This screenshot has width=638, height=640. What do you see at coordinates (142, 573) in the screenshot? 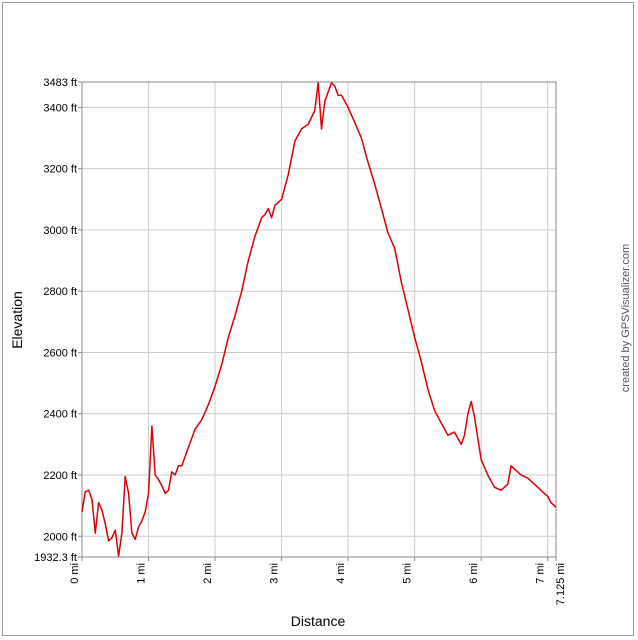
I see `x-tick-label: 1 mi` at bounding box center [142, 573].